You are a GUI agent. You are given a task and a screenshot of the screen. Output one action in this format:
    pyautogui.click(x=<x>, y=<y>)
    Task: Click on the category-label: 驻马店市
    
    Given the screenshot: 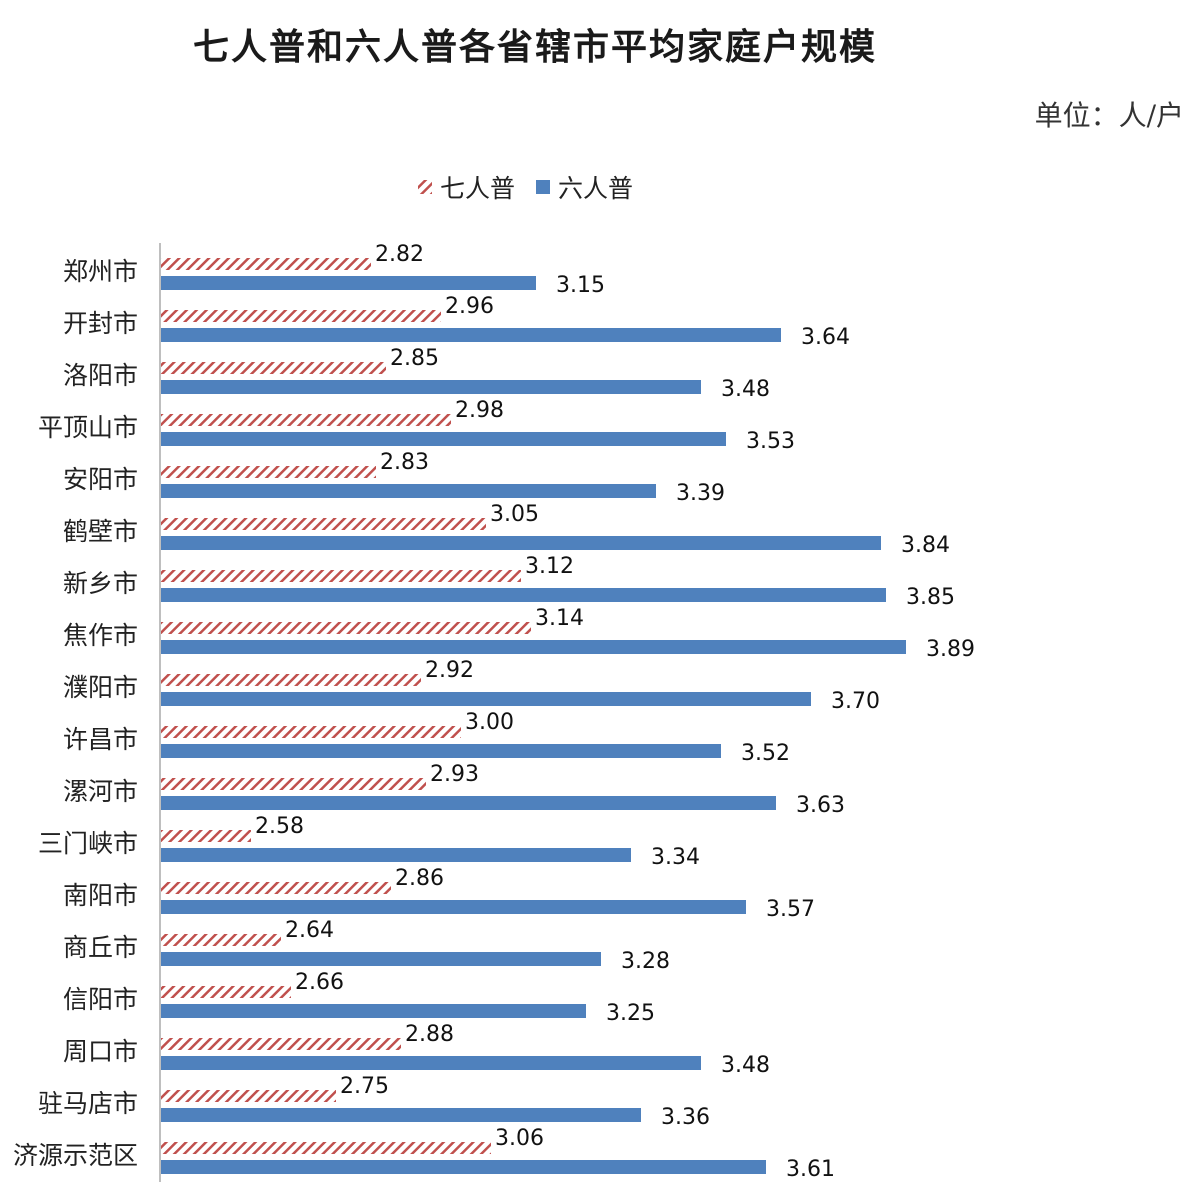 What is the action you would take?
    pyautogui.click(x=88, y=1103)
    